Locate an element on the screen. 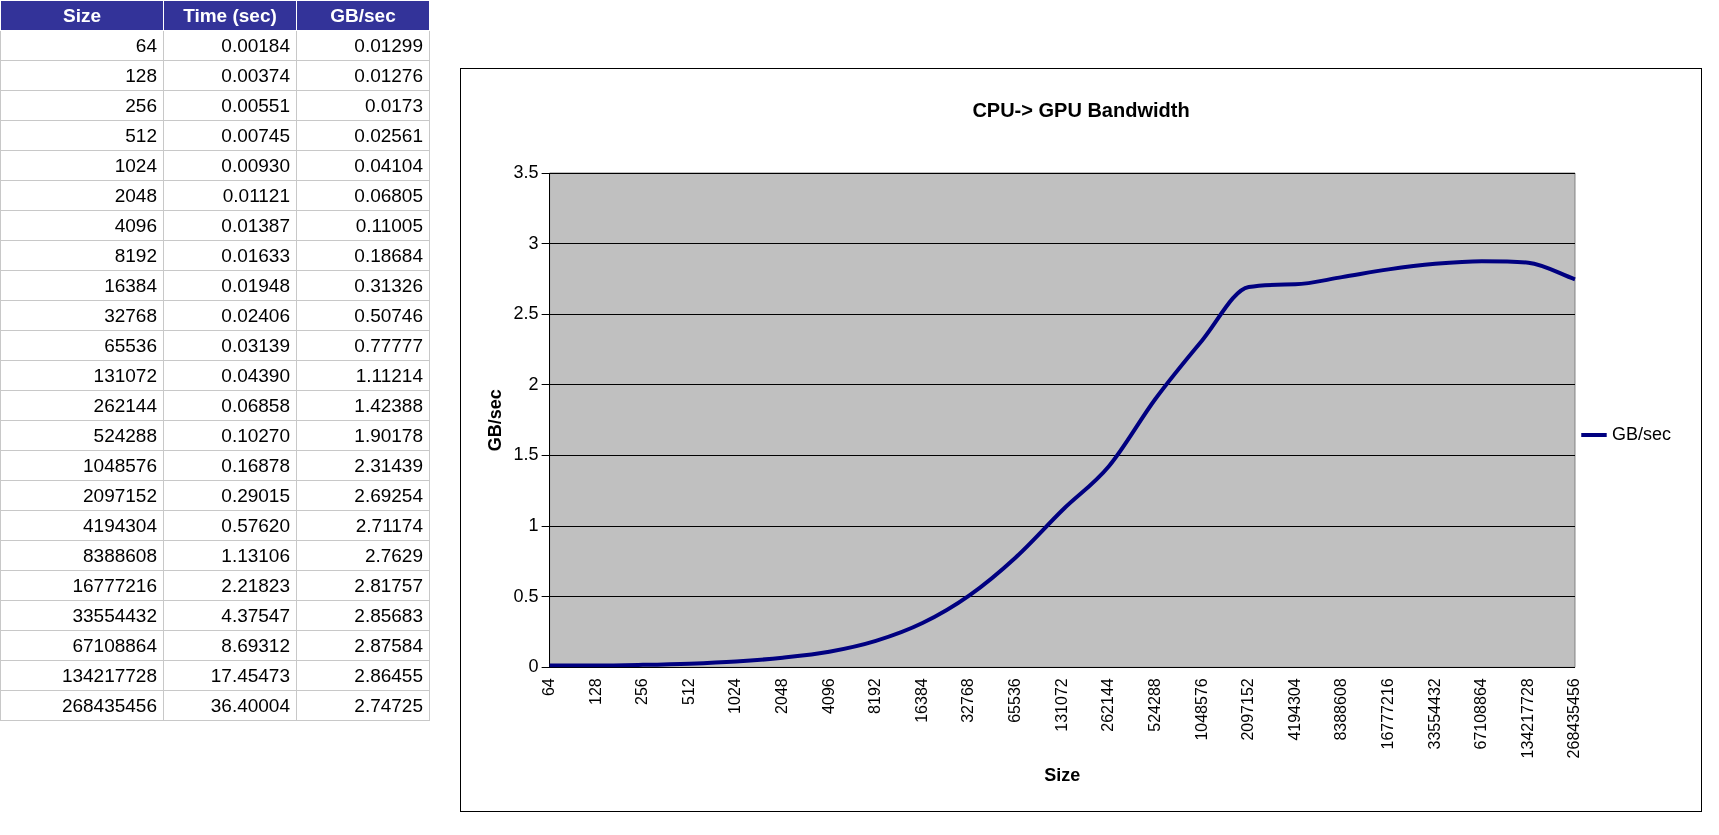 The height and width of the screenshot is (835, 1719). x-tick-label: 4096 is located at coordinates (828, 696).